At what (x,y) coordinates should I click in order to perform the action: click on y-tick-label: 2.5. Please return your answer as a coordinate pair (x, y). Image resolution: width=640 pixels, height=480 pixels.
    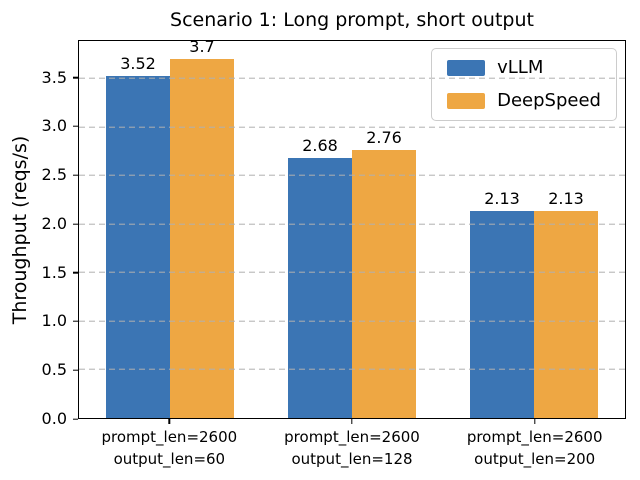
    Looking at the image, I should click on (54, 175).